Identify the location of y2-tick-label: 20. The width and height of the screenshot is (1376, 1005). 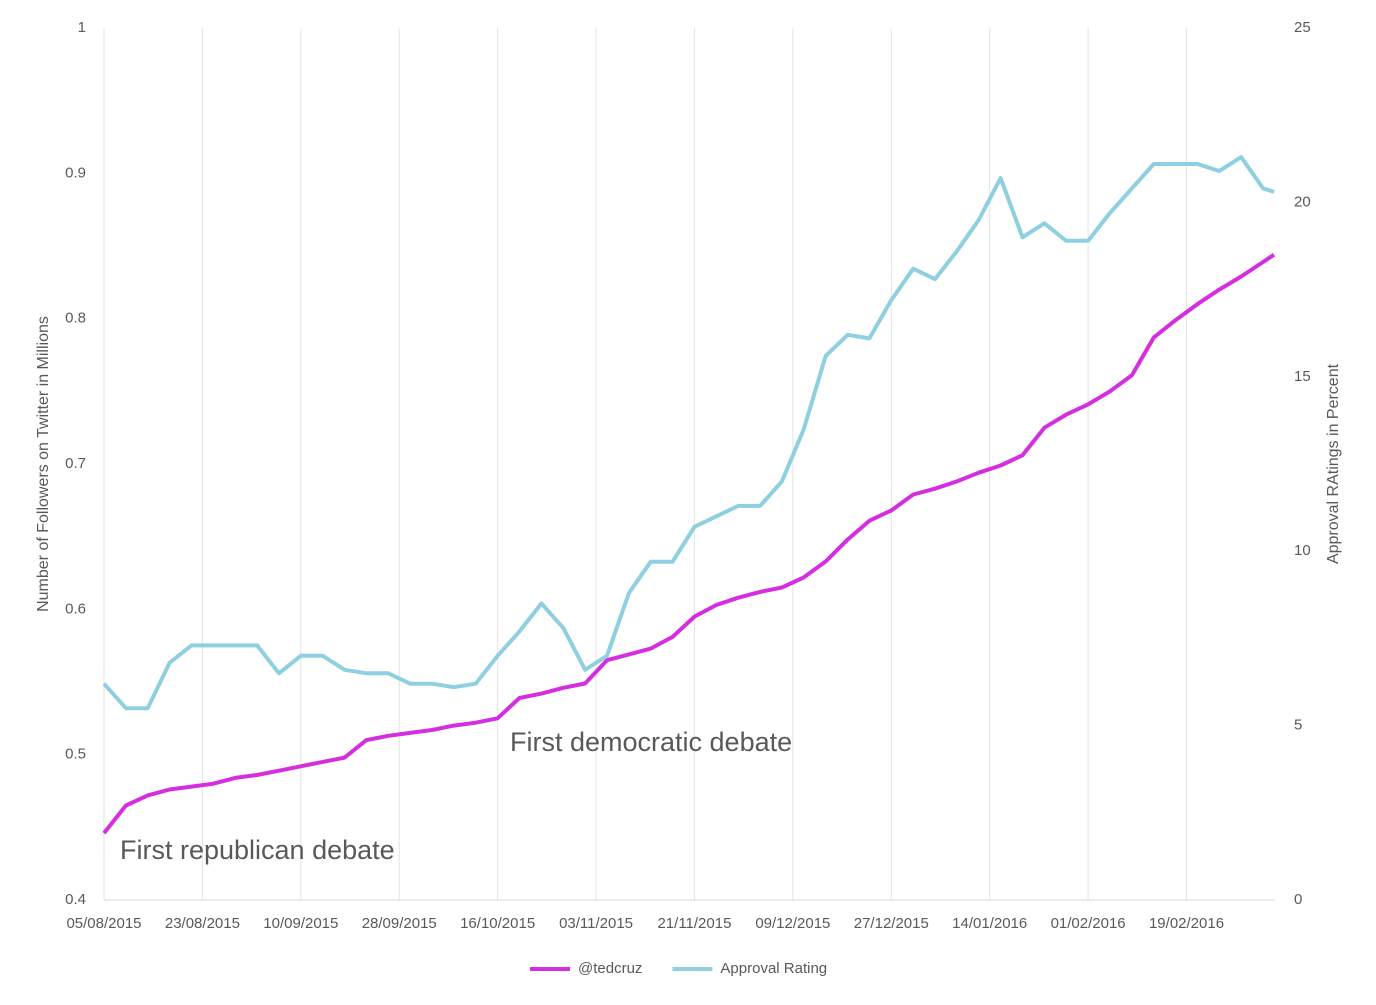
(1302, 201).